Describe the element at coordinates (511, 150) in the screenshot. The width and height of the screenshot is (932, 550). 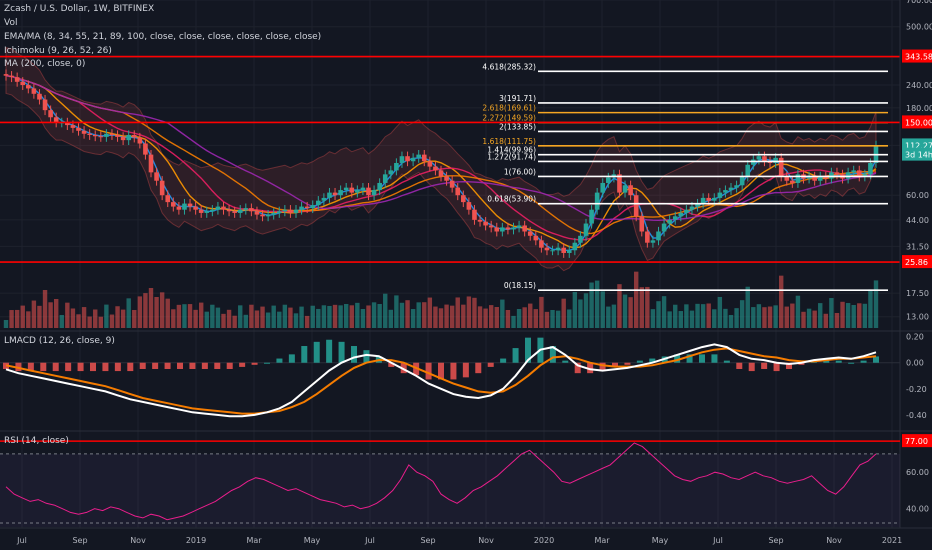
I see `fib-level-label: 1.414(99.96)` at that location.